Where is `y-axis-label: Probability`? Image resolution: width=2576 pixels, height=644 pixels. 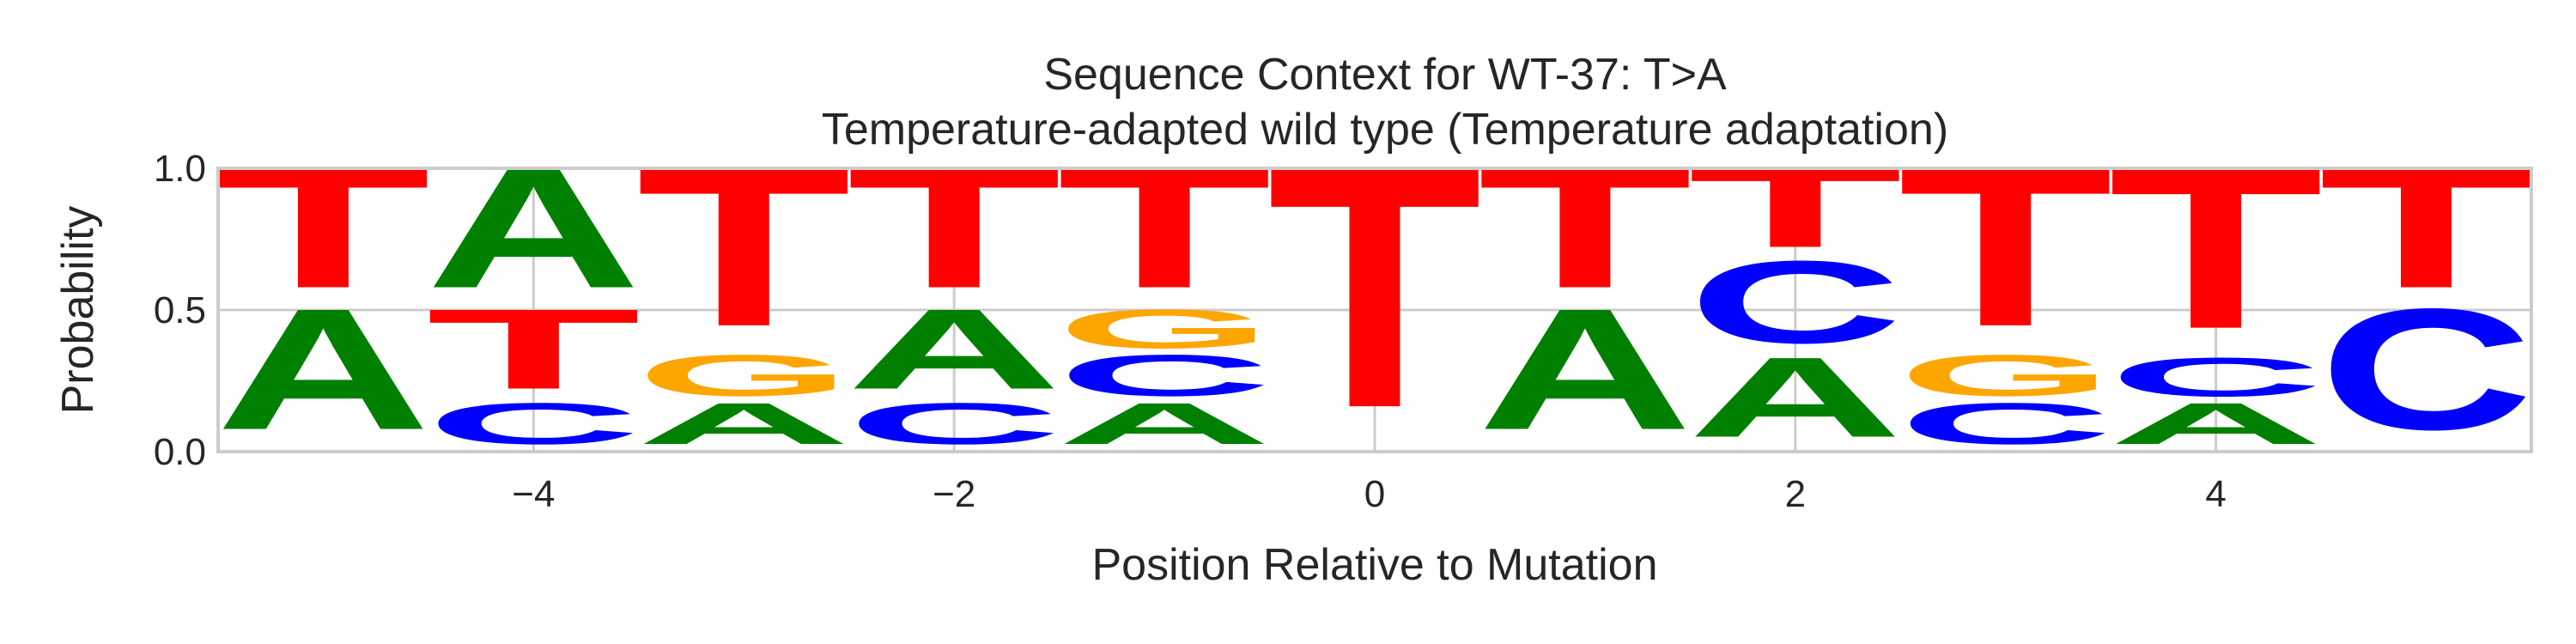 y-axis-label: Probability is located at coordinates (78, 311).